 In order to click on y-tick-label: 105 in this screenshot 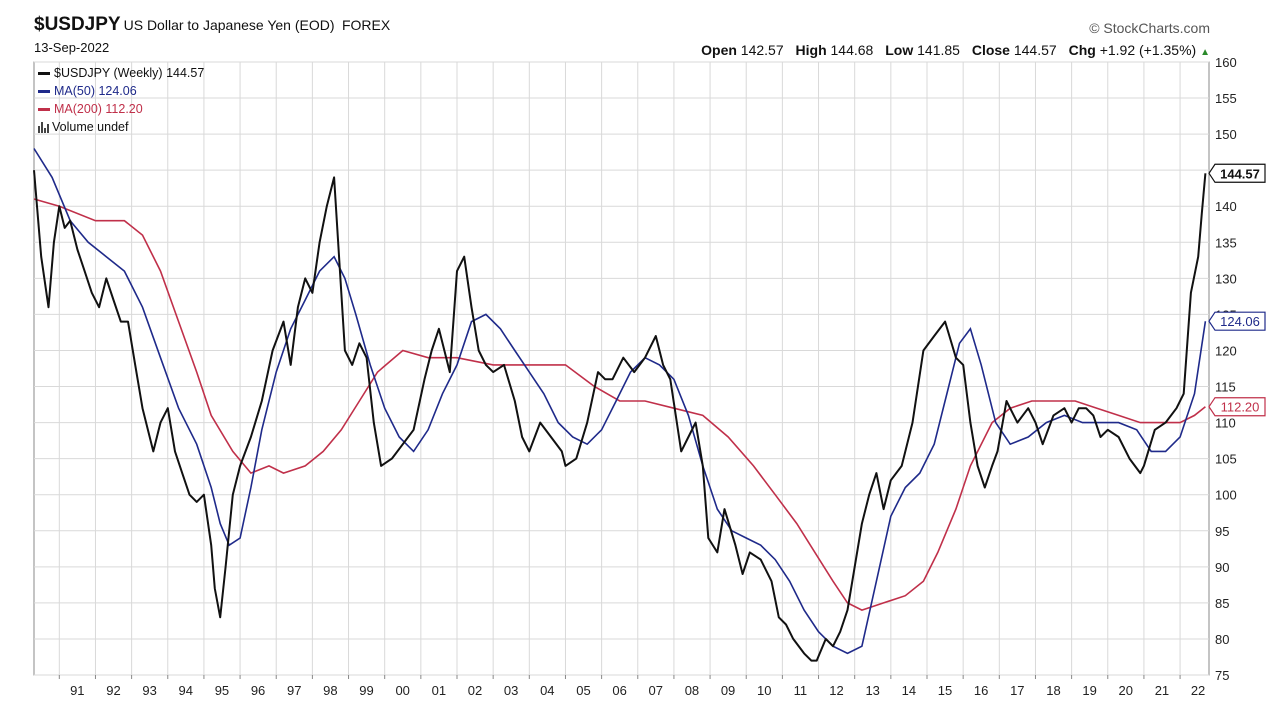, I will do `click(1226, 459)`.